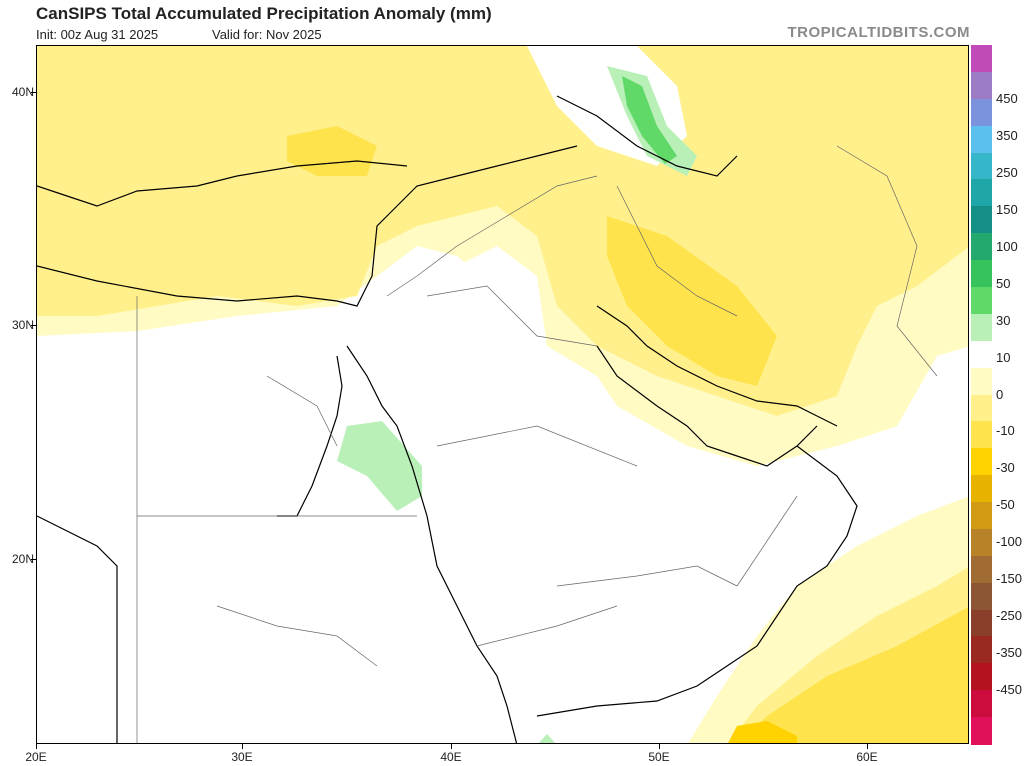  What do you see at coordinates (853, 675) in the screenshot?
I see `anomaly-gold-arabian-sea` at bounding box center [853, 675].